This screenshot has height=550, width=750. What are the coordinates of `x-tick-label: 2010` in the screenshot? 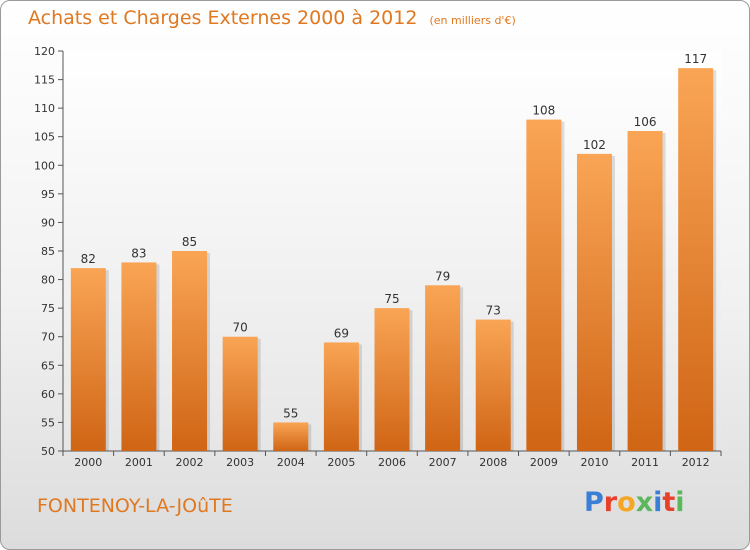 It's located at (594, 462).